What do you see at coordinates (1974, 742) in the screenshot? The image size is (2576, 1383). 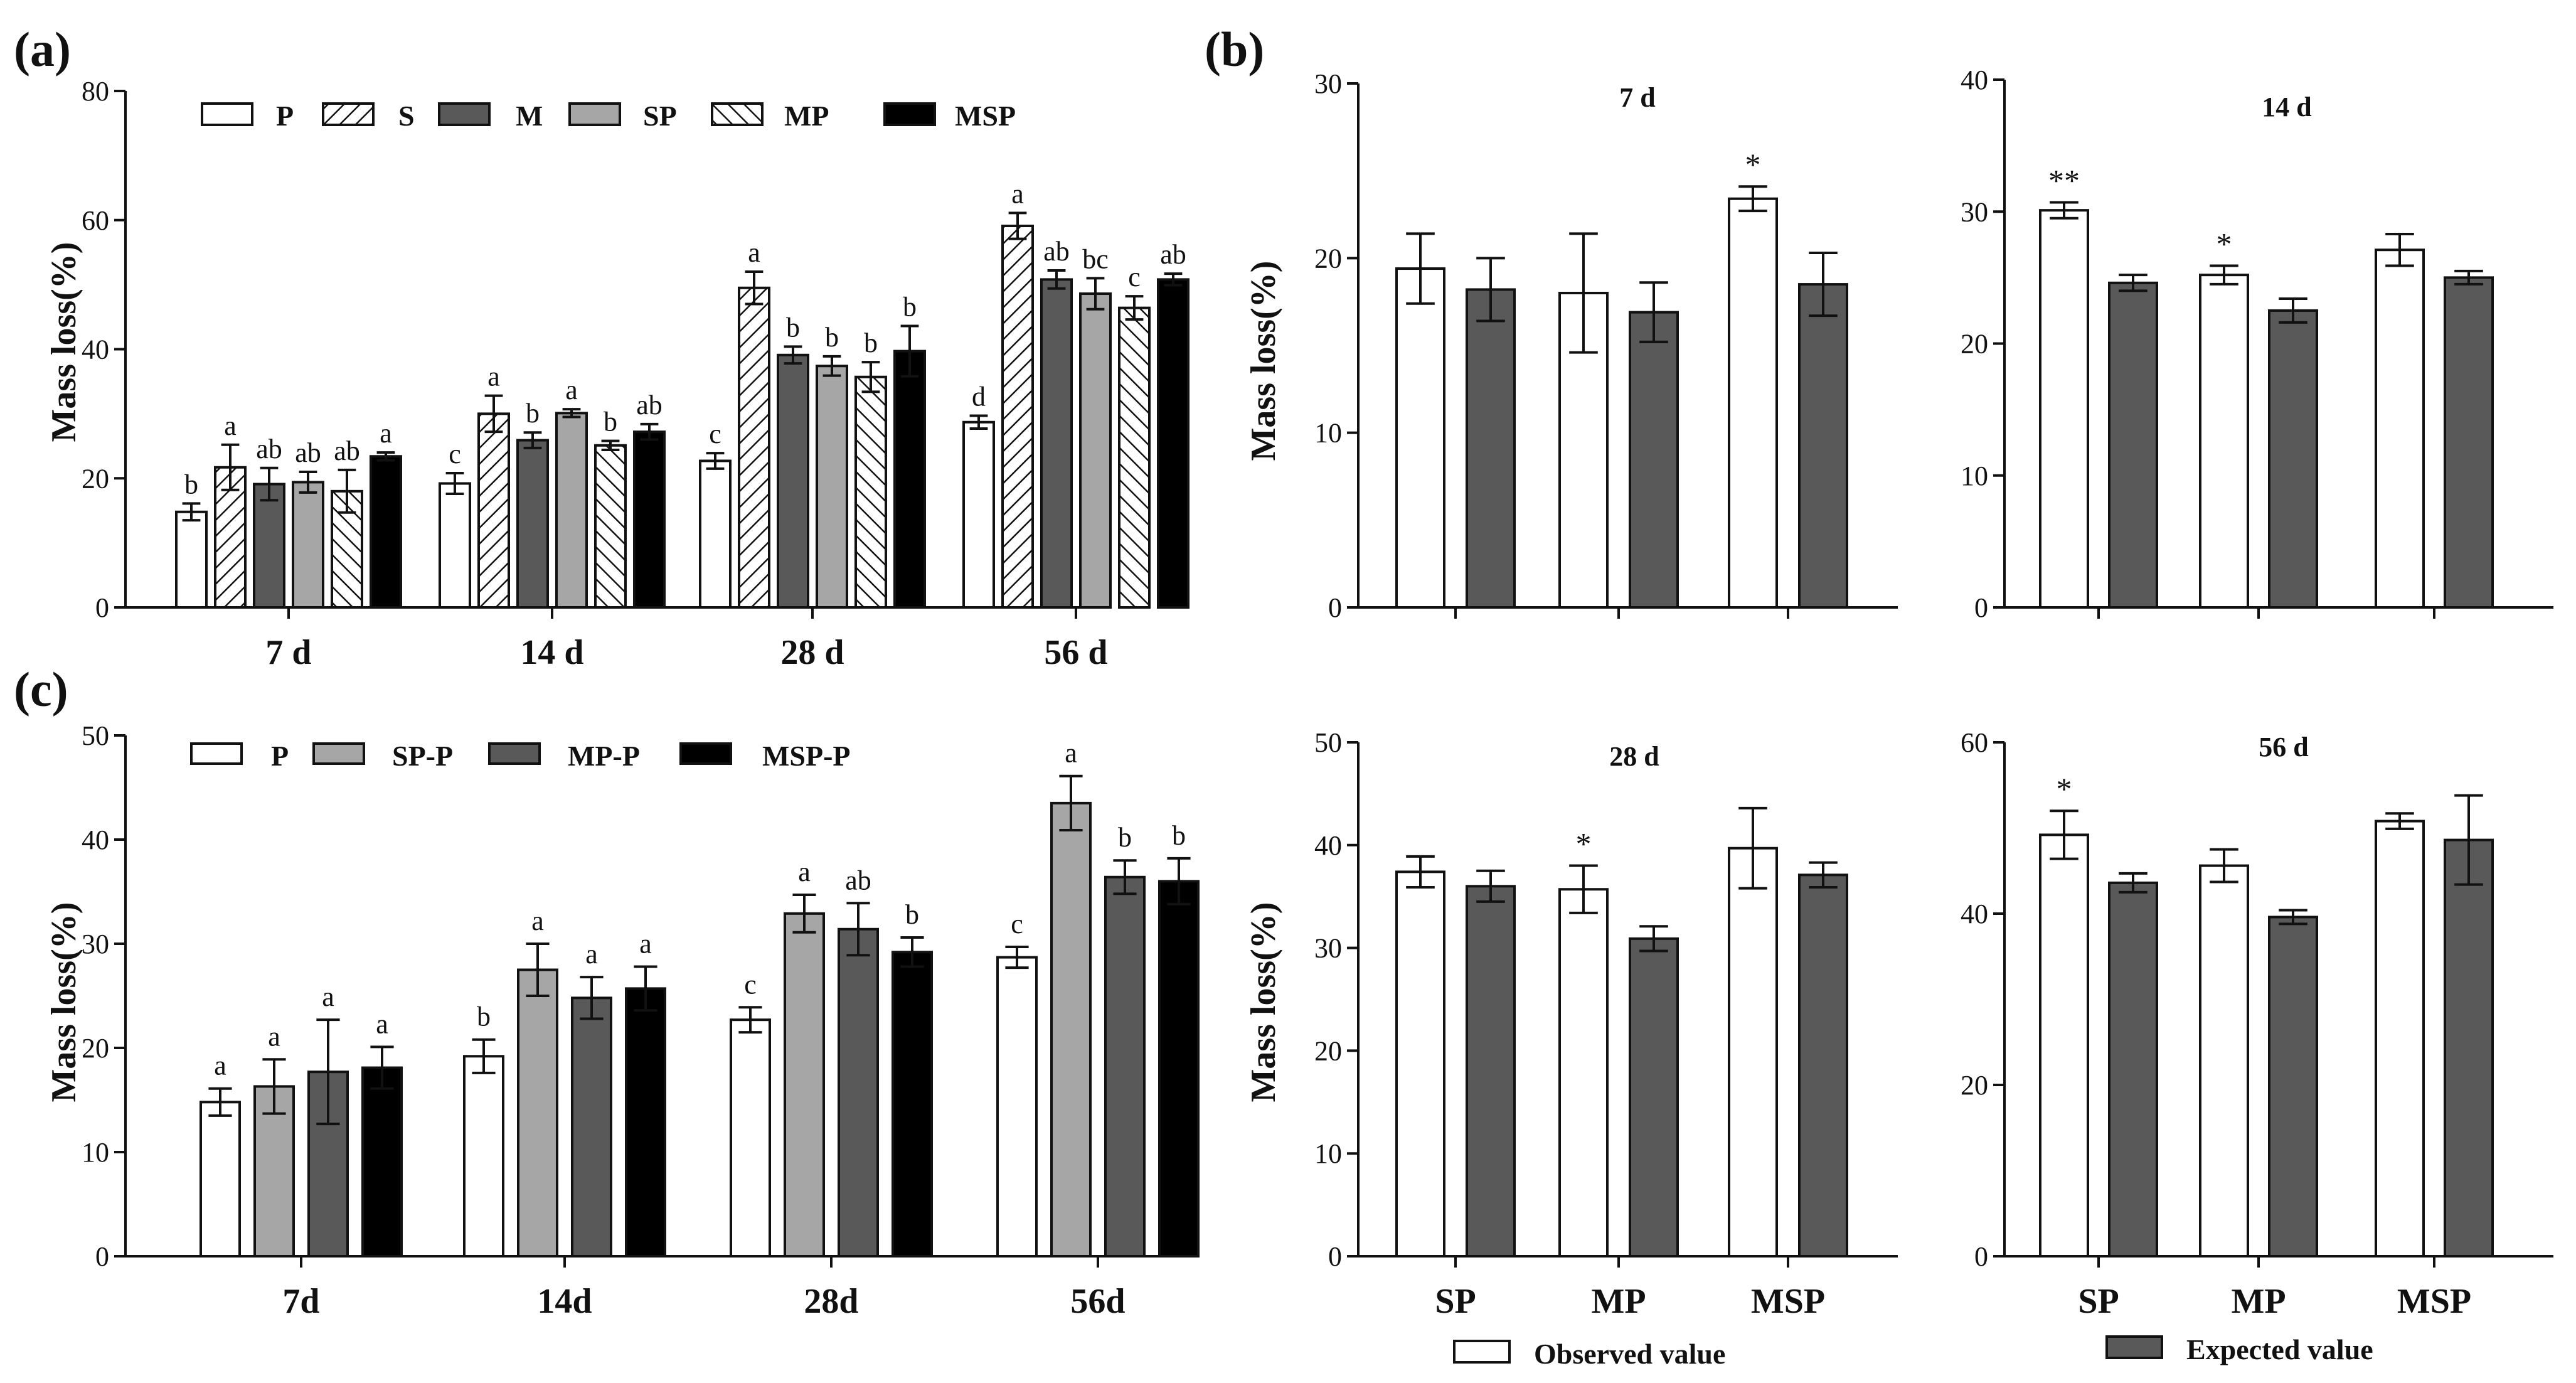 I see `y-tick-label-b4-60: 60` at bounding box center [1974, 742].